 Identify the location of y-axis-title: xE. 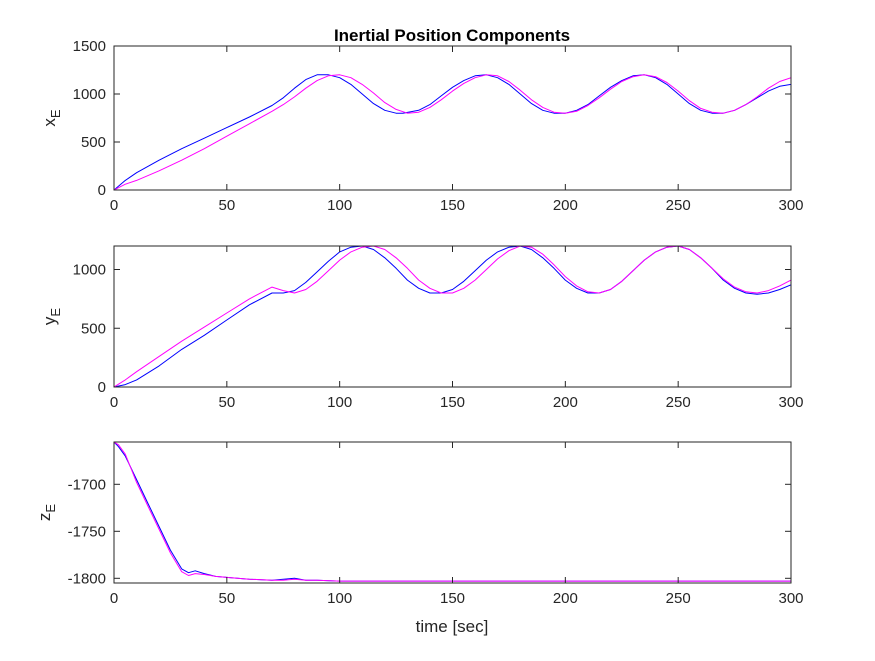
(51, 118).